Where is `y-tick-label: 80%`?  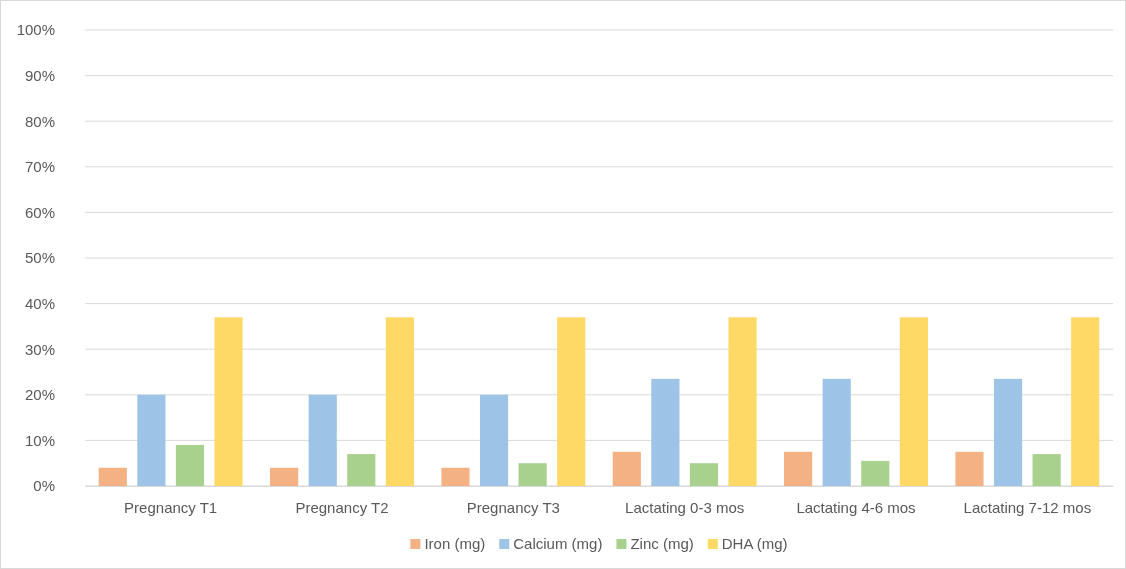 y-tick-label: 80% is located at coordinates (39, 121).